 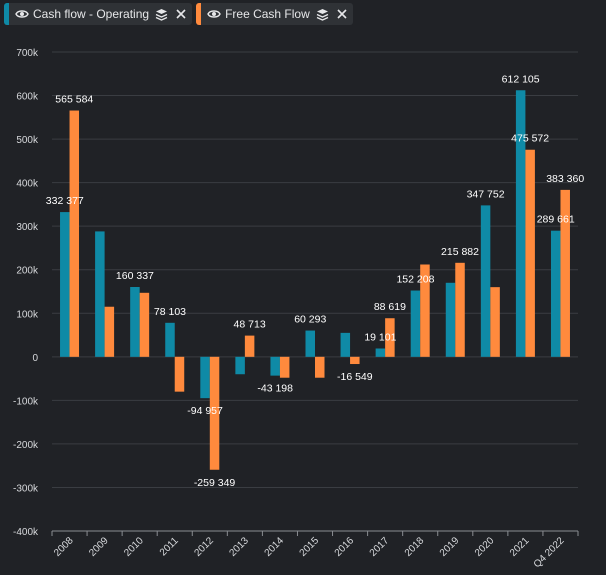 What do you see at coordinates (556, 220) in the screenshot?
I see `data-label: 289 661` at bounding box center [556, 220].